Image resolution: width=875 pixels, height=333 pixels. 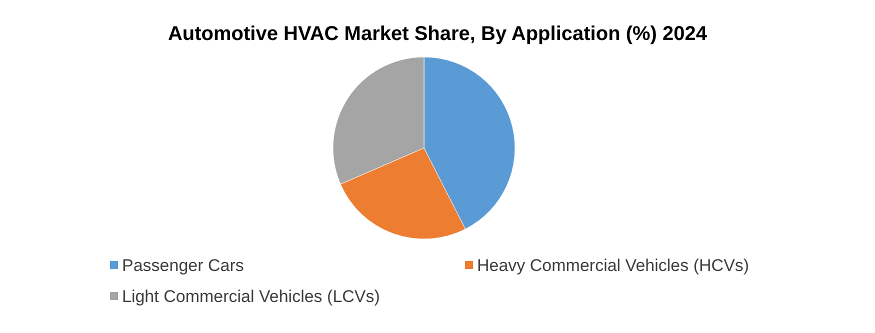 I want to click on legend-label: Passenger Cars, so click(x=183, y=265).